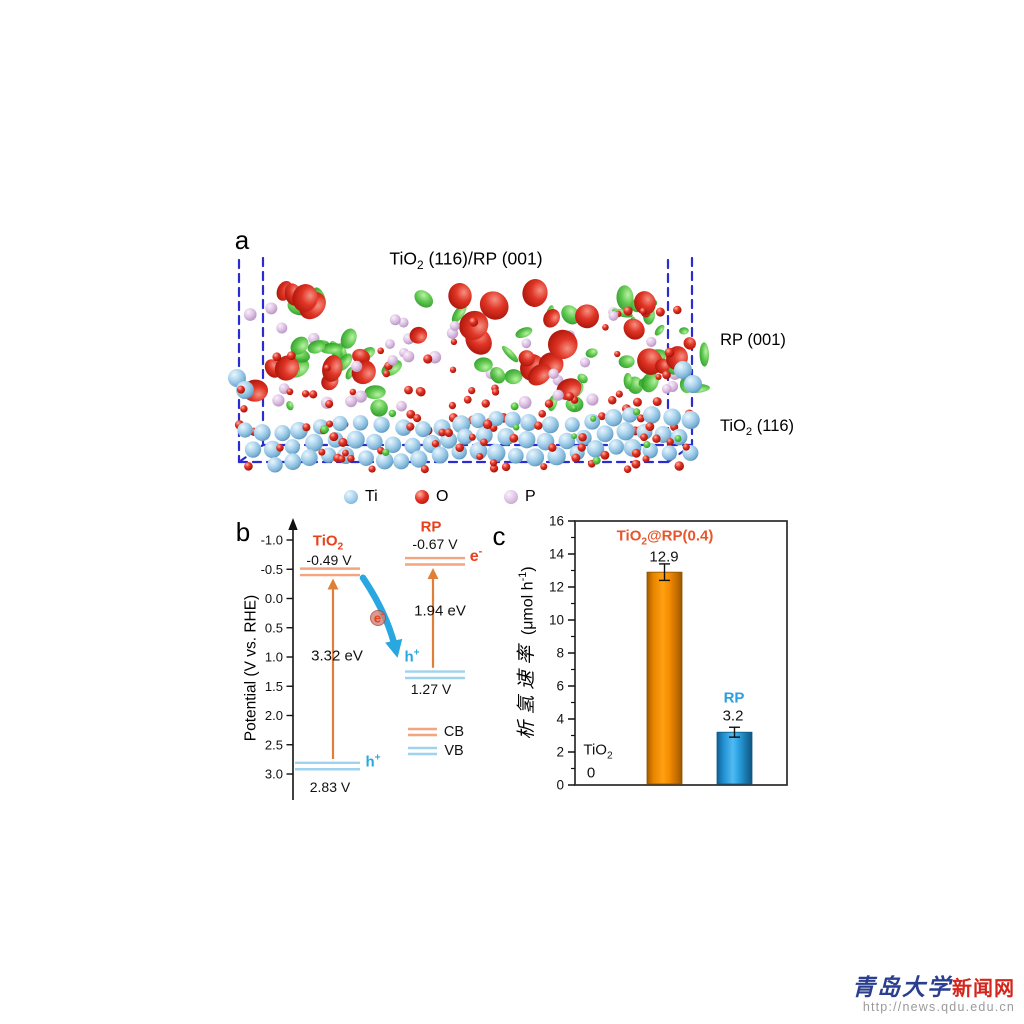 This screenshot has width=1024, height=1024. What do you see at coordinates (274, 774) in the screenshot?
I see `svg-text: 3.0` at bounding box center [274, 774].